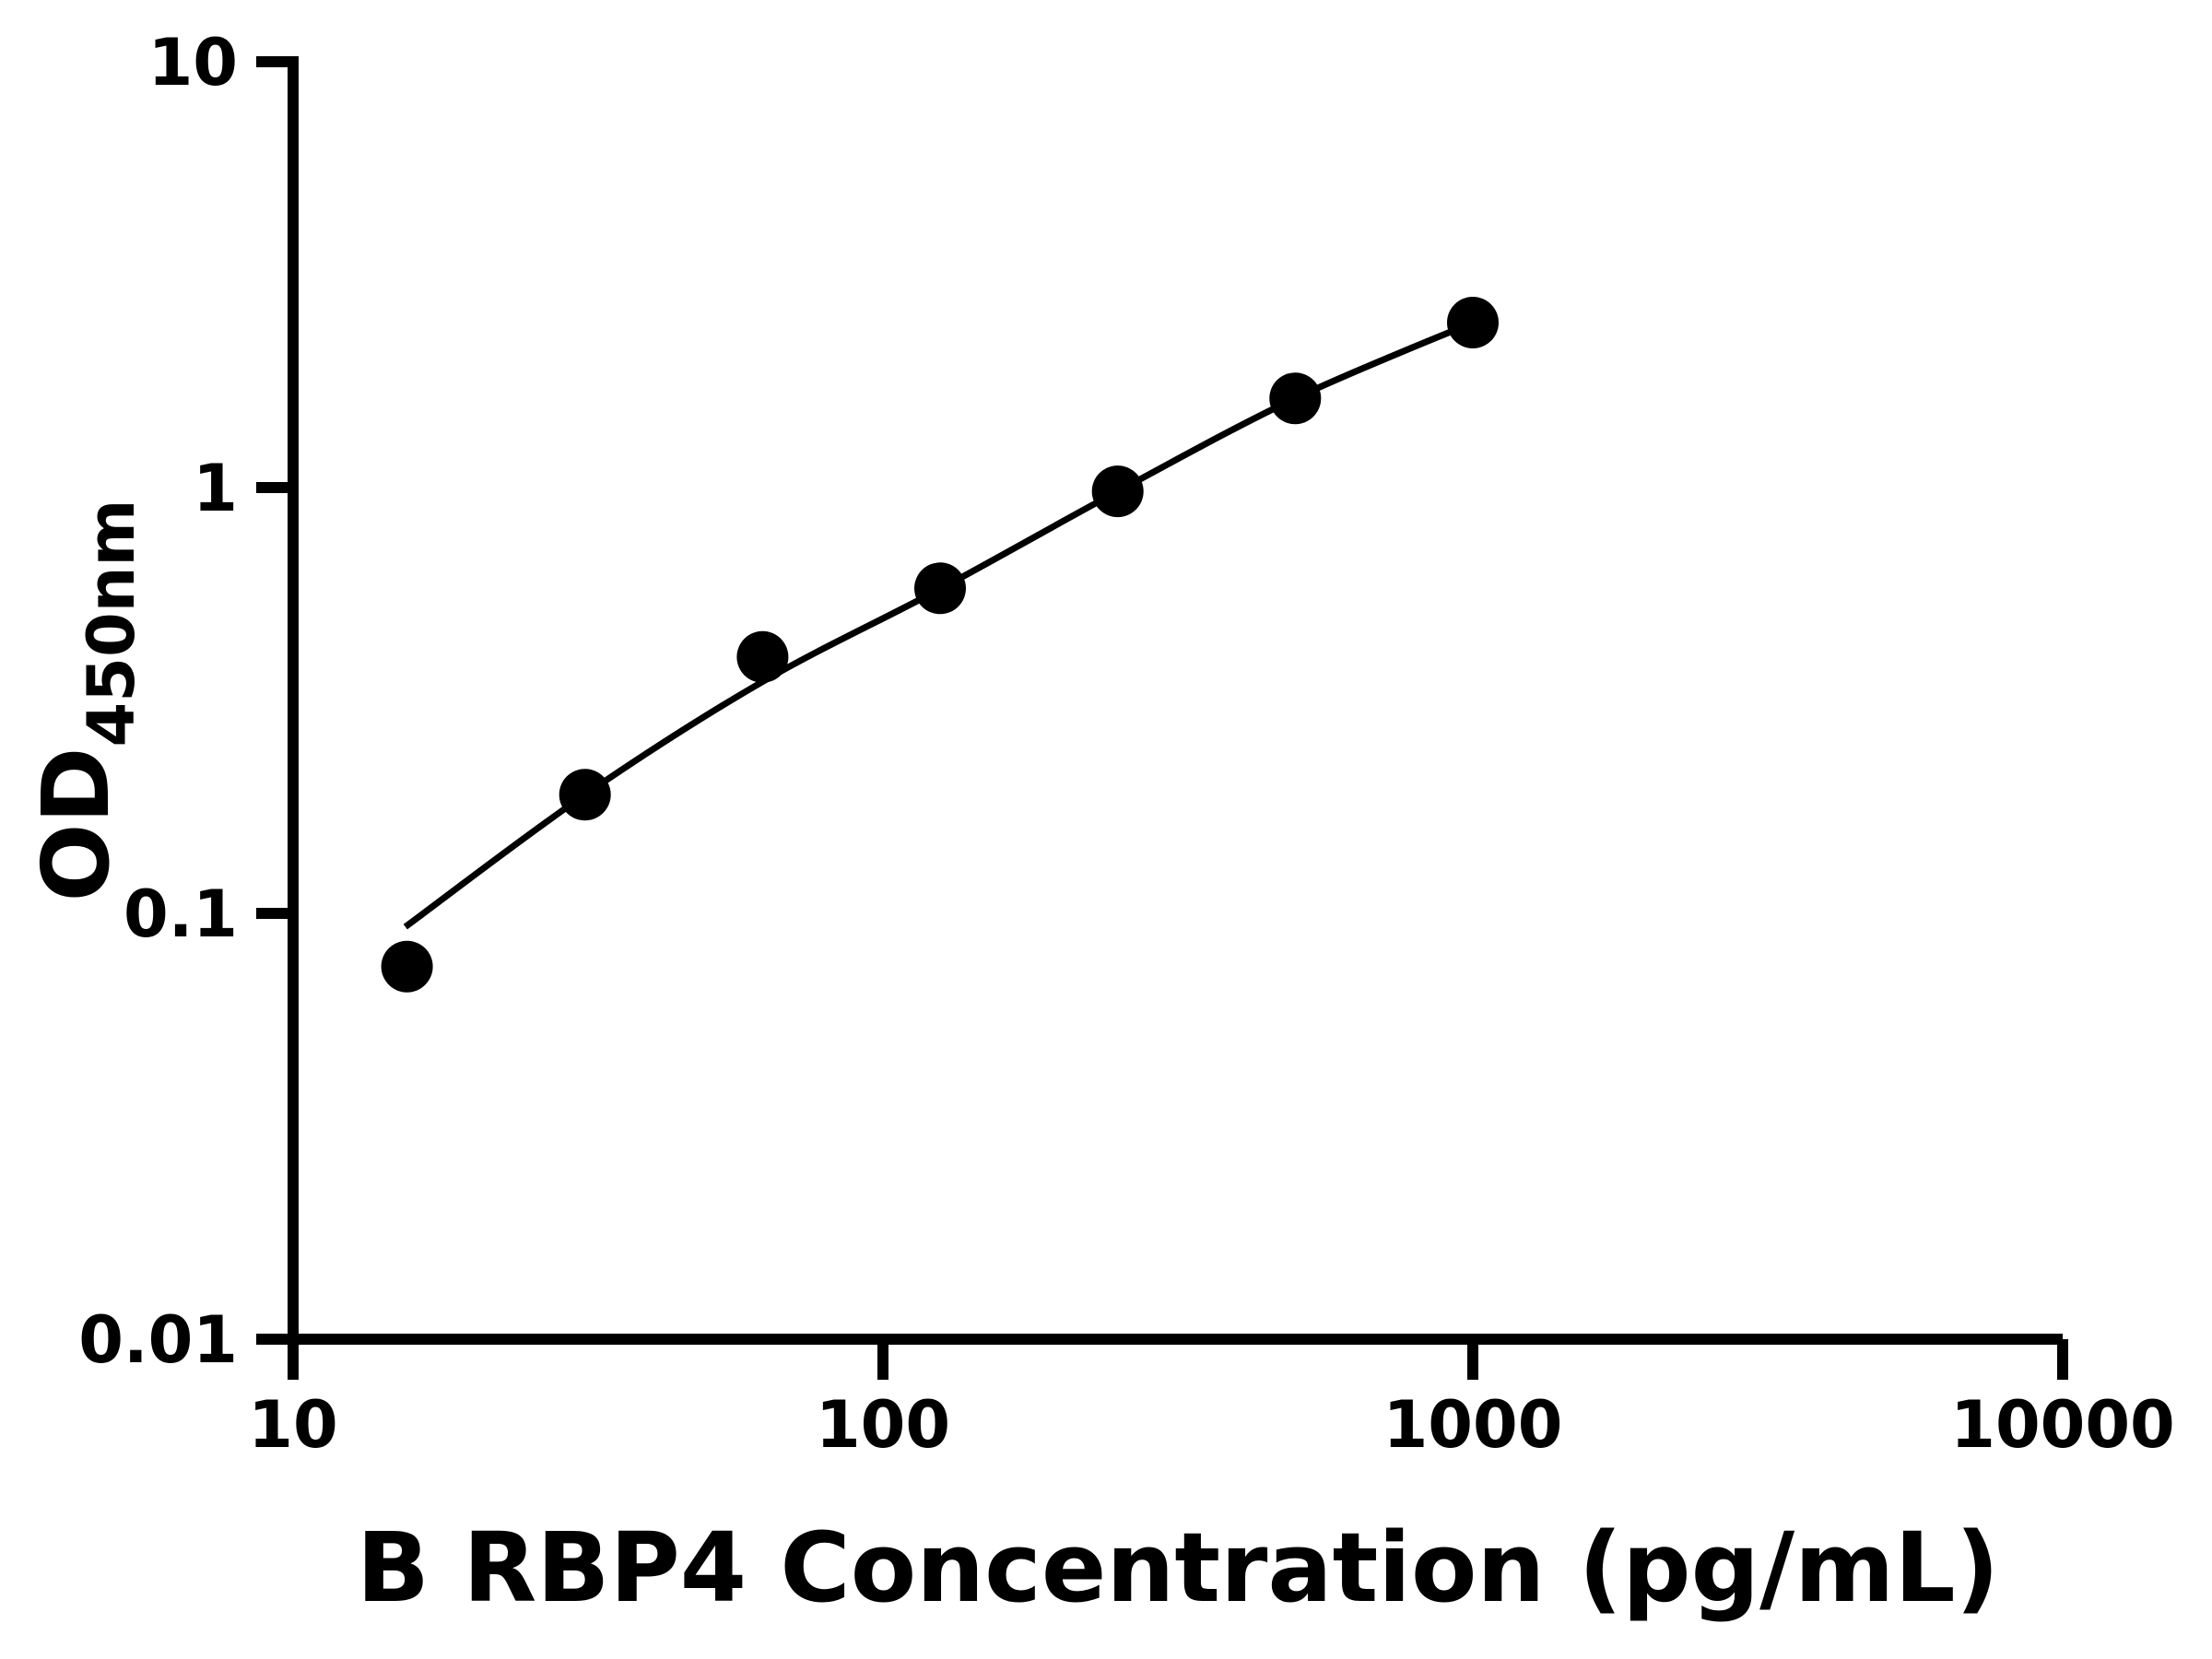 Image resolution: width=2212 pixels, height=1659 pixels. What do you see at coordinates (181, 914) in the screenshot?
I see `y-tick-label: 0.1` at bounding box center [181, 914].